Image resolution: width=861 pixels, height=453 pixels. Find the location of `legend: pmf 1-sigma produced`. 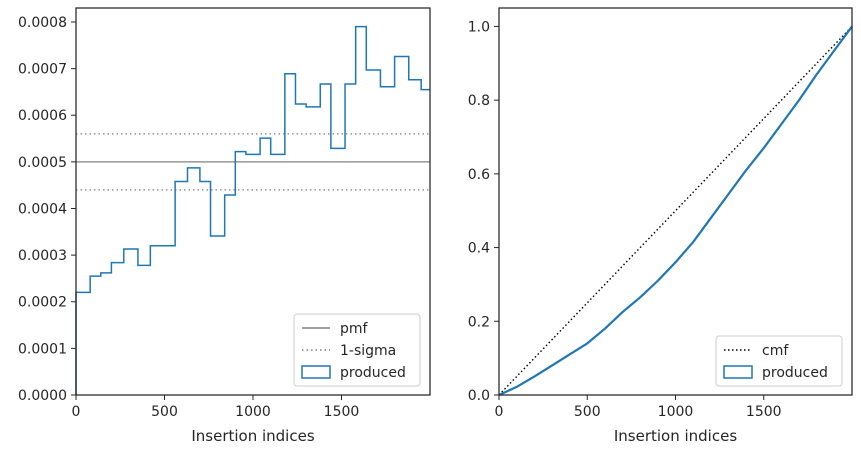

legend: pmf 1-sigma produced is located at coordinates (357, 350).